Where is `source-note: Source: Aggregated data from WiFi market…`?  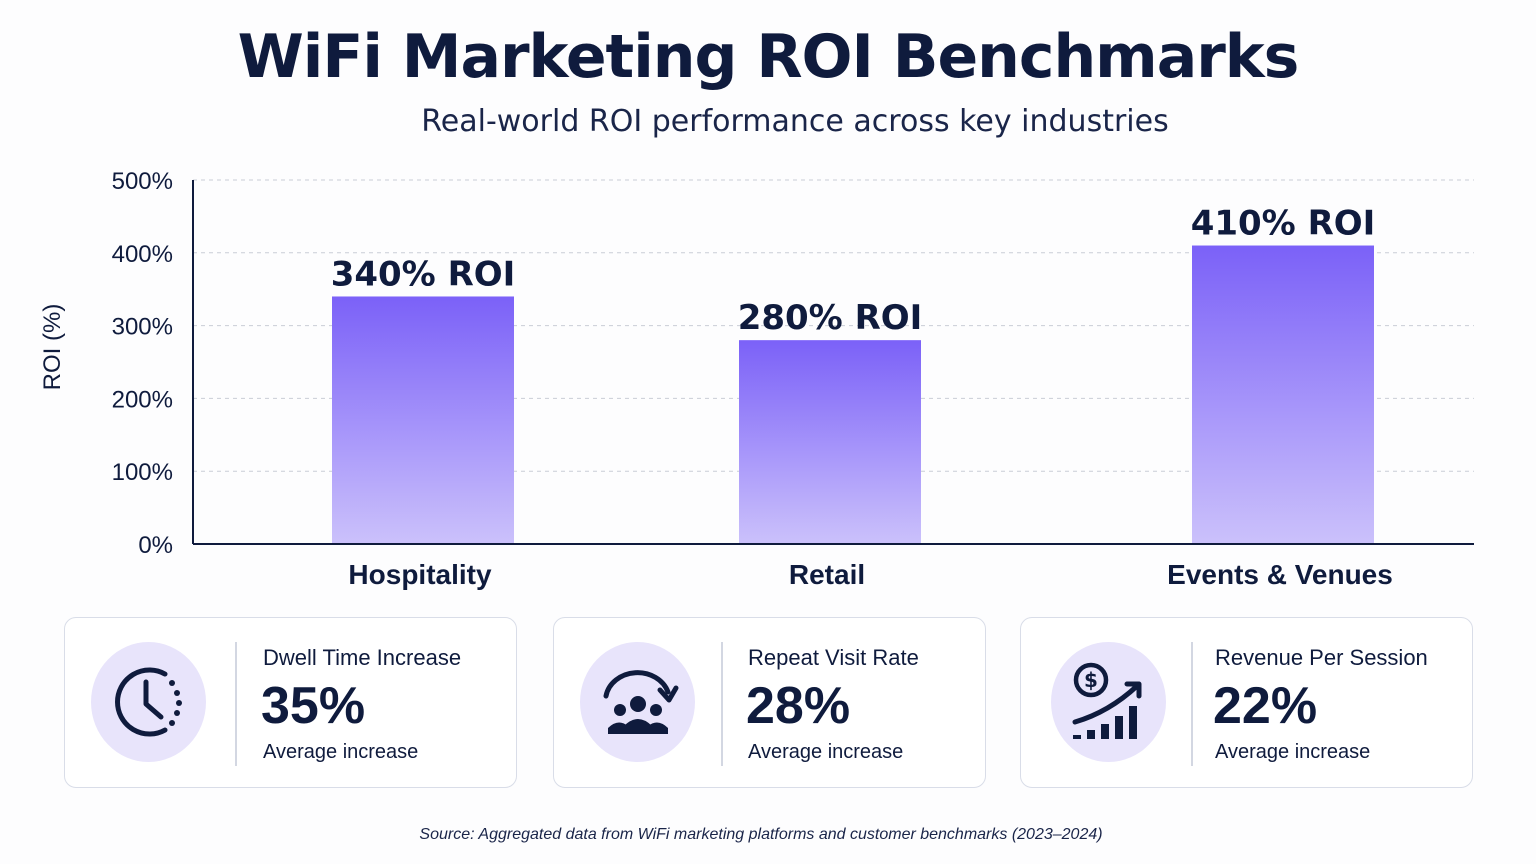 source-note: Source: Aggregated data from WiFi market… is located at coordinates (761, 834).